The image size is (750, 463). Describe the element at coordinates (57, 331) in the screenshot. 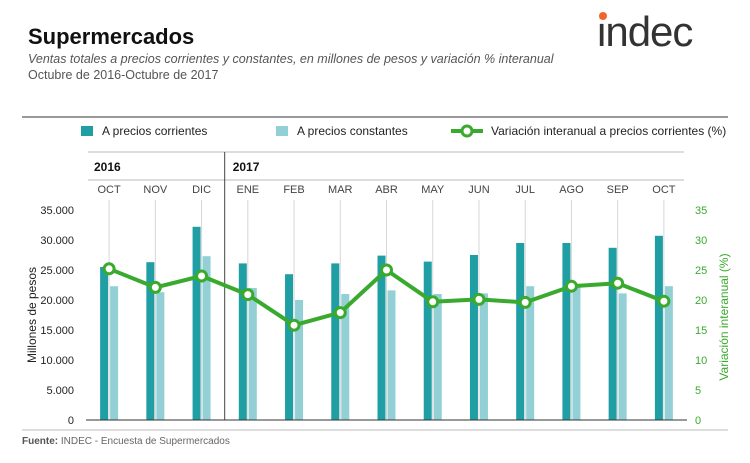

I see `y-tick-left: 15.000` at that location.